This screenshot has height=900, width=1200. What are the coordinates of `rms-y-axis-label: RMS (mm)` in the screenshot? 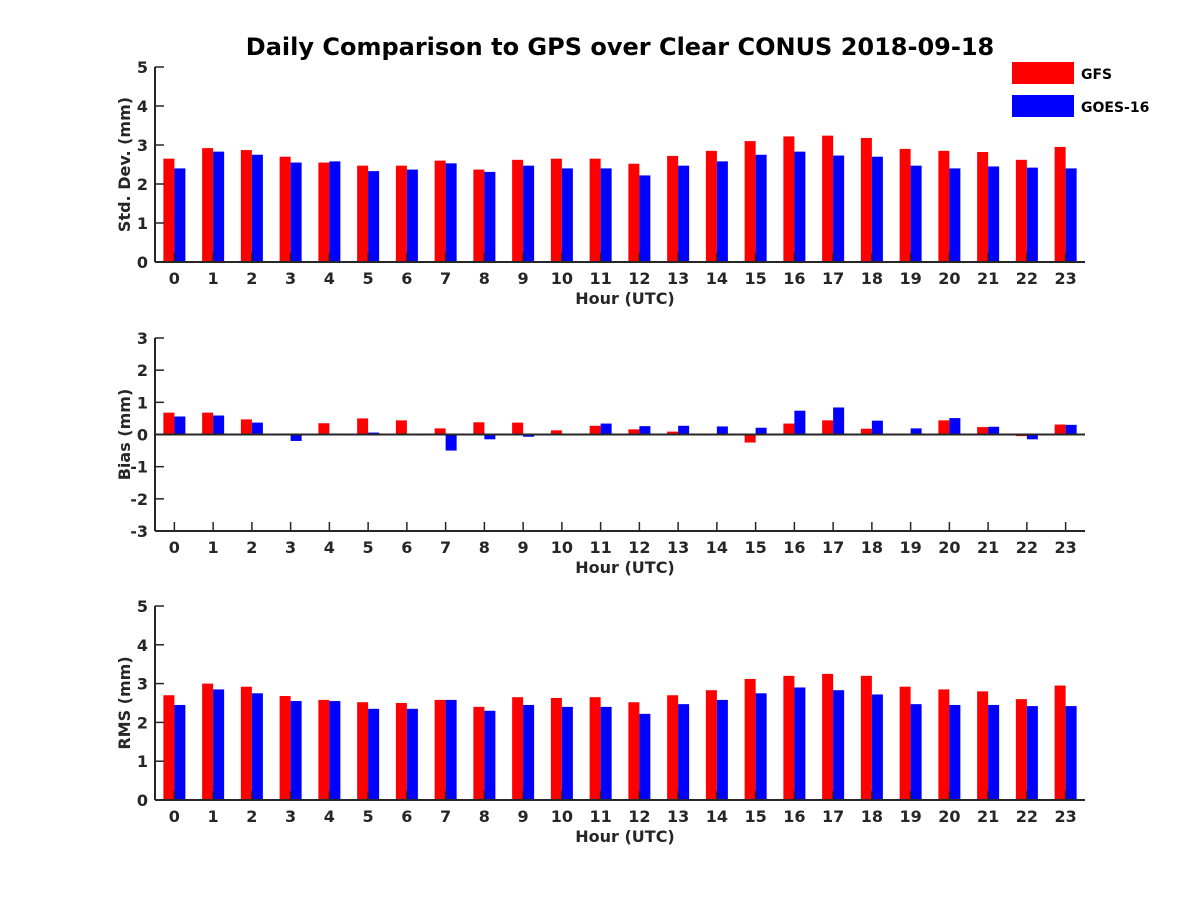 It's located at (124, 702).